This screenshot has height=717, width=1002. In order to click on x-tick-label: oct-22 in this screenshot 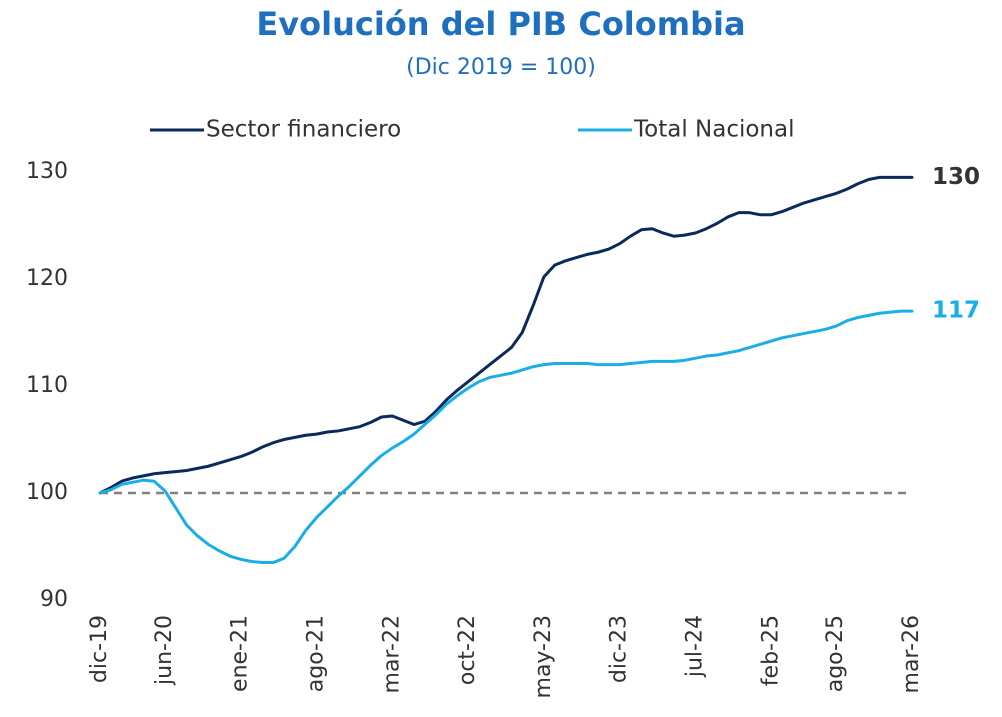, I will do `click(467, 650)`.